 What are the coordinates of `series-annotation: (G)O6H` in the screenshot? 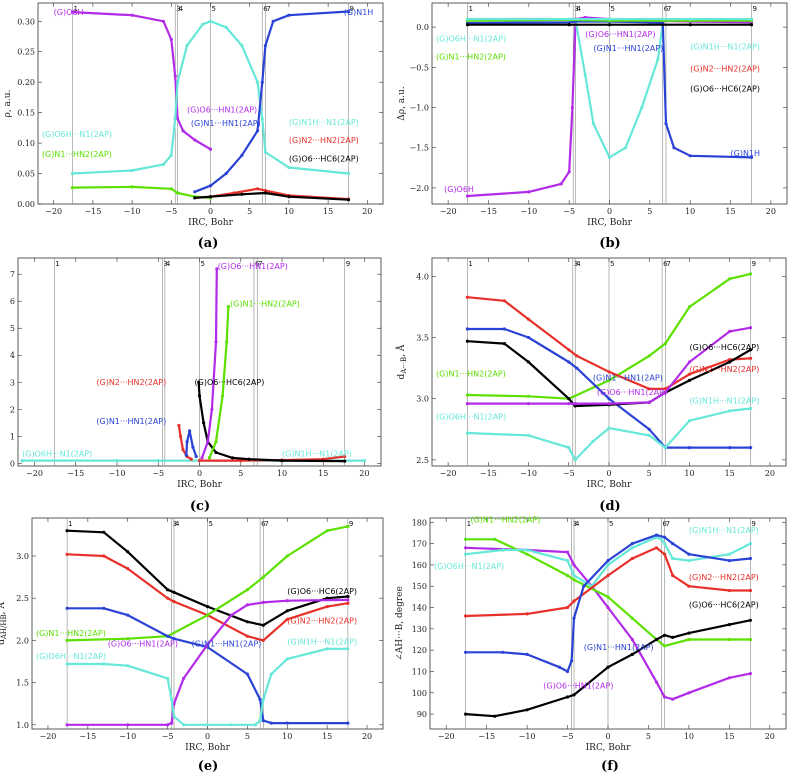 It's located at (459, 189).